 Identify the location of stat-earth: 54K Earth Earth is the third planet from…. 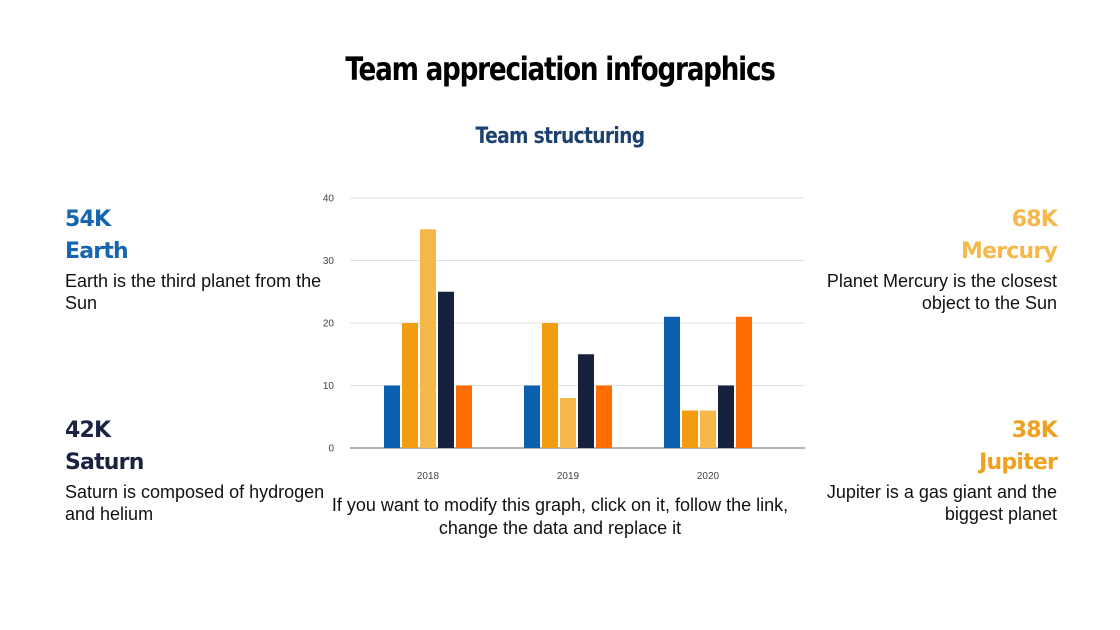
(195, 259).